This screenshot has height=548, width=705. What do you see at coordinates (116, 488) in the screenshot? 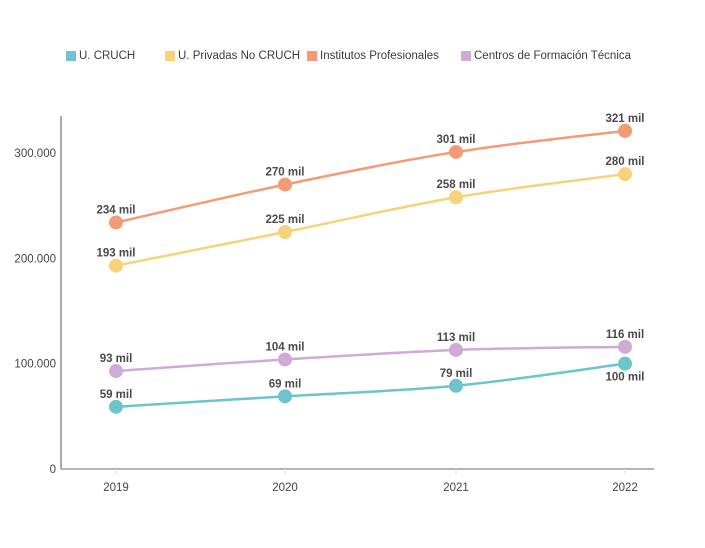
I see `x-tick-label: 2019` at bounding box center [116, 488].